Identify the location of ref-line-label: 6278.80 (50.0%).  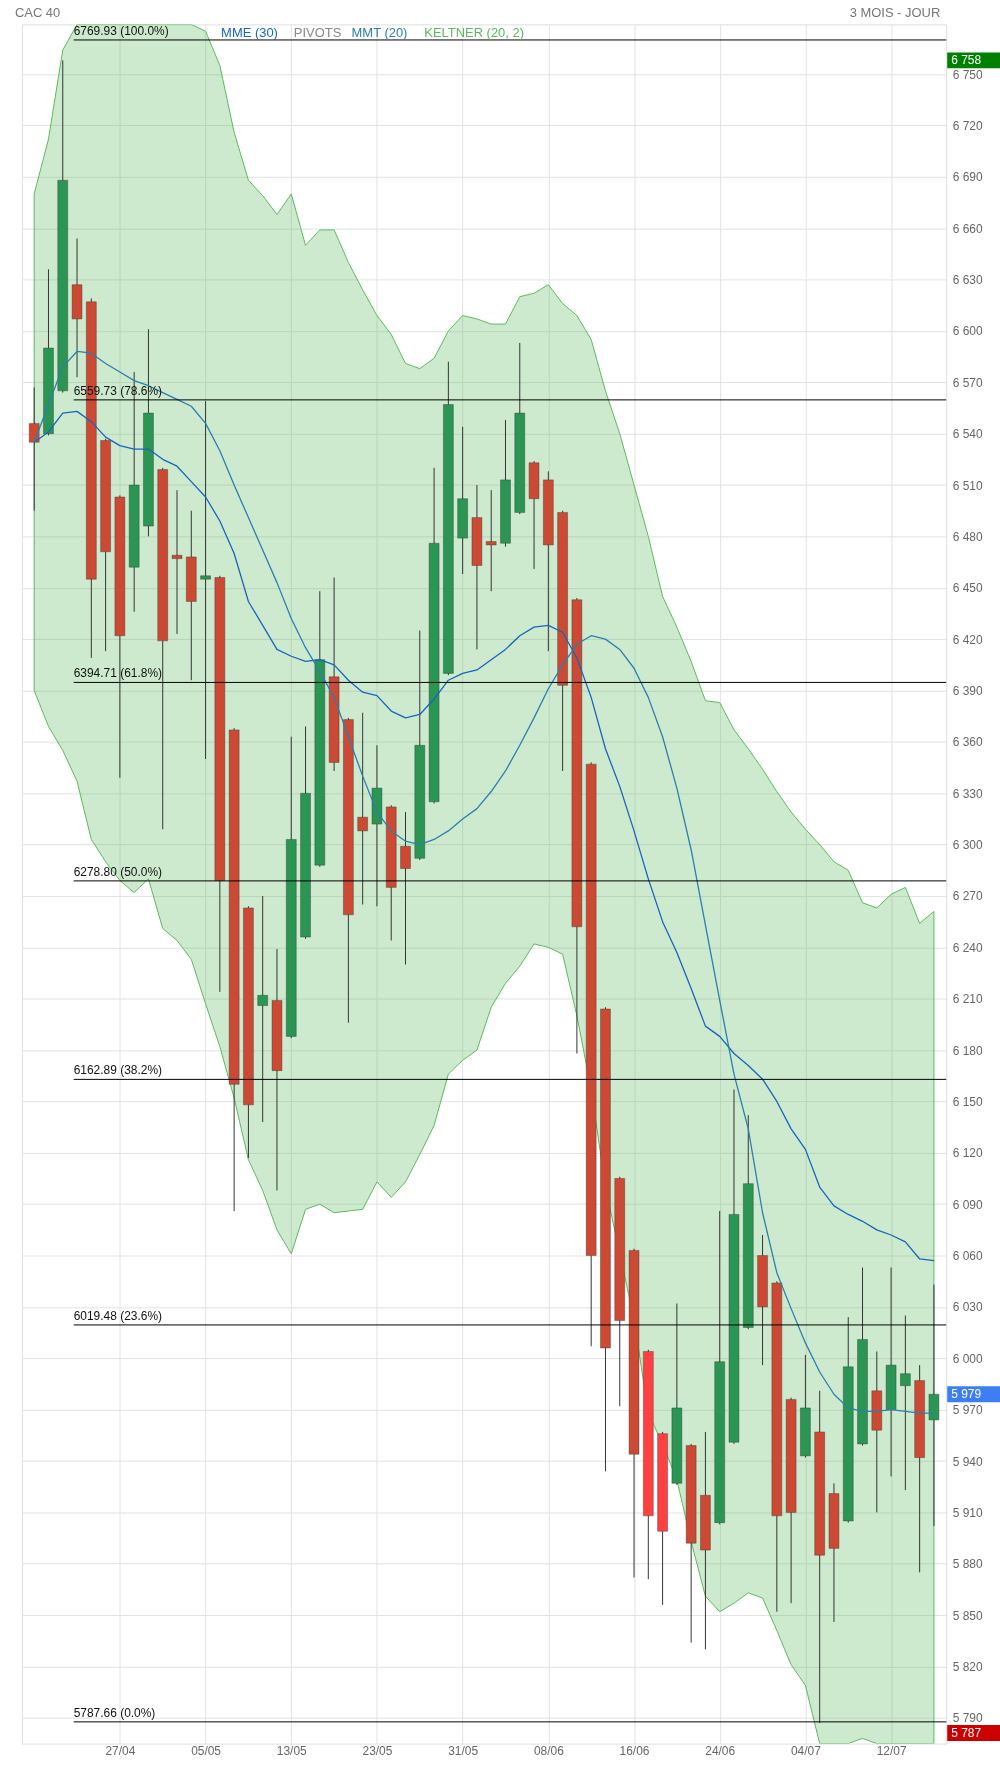
(117, 871).